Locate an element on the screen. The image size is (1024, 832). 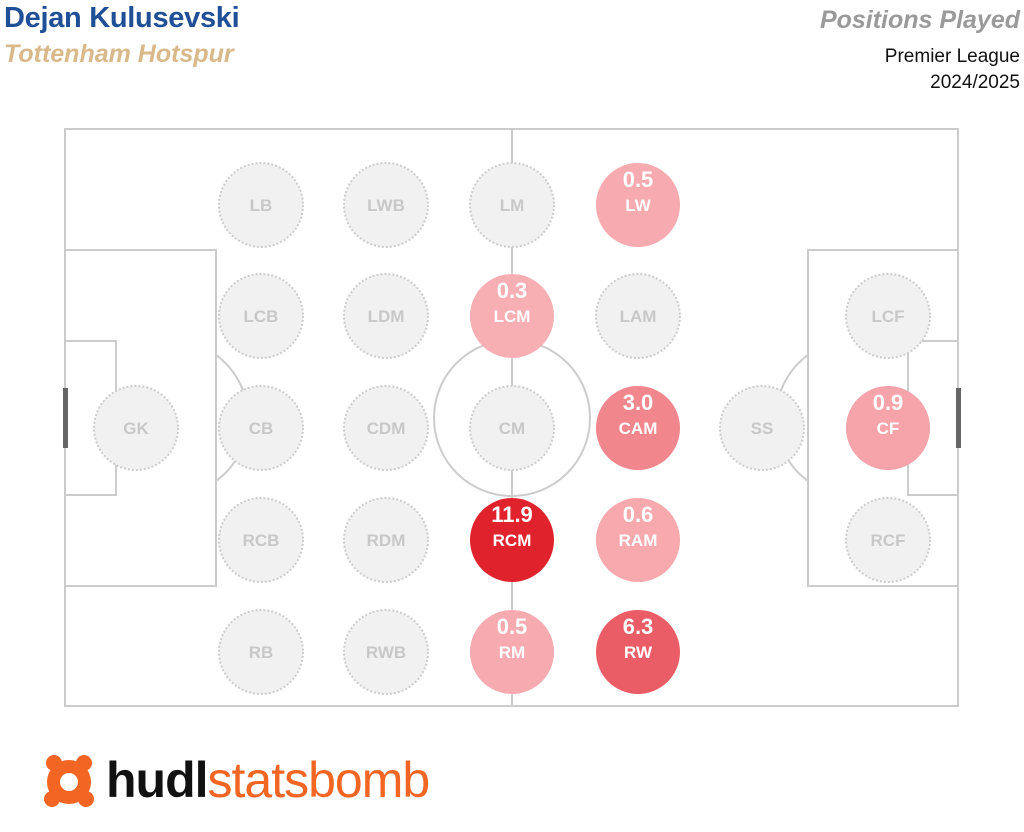
position-label: CAM is located at coordinates (638, 428).